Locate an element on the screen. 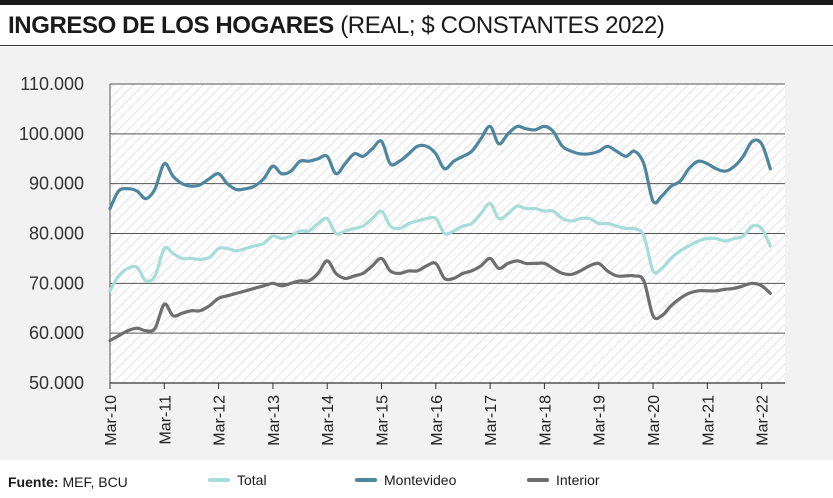 The image size is (833, 498). legend-item-montevideo: Montevideo is located at coordinates (405, 480).